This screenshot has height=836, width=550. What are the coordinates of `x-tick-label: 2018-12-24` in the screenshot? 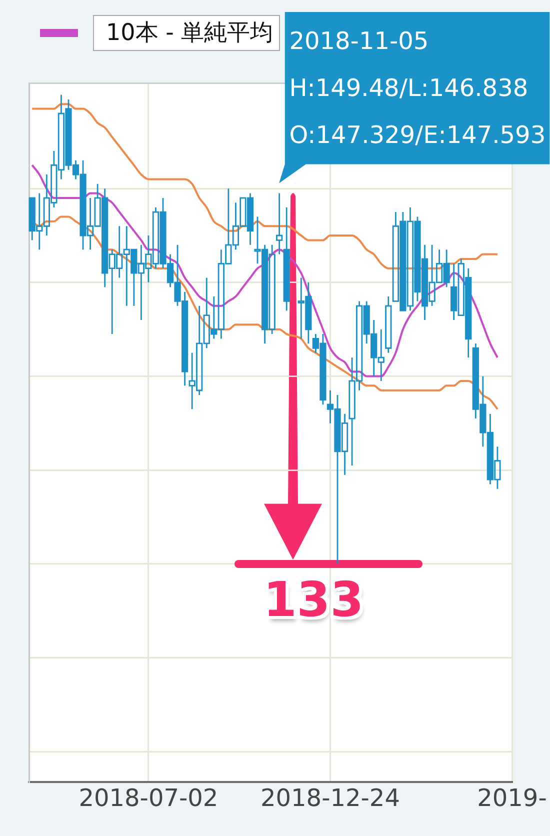 It's located at (330, 798).